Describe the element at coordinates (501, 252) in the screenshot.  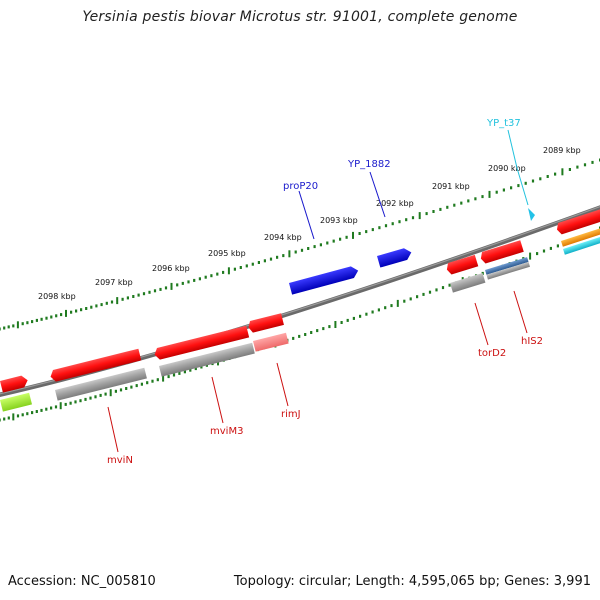
I see `feature-hIS2` at that location.